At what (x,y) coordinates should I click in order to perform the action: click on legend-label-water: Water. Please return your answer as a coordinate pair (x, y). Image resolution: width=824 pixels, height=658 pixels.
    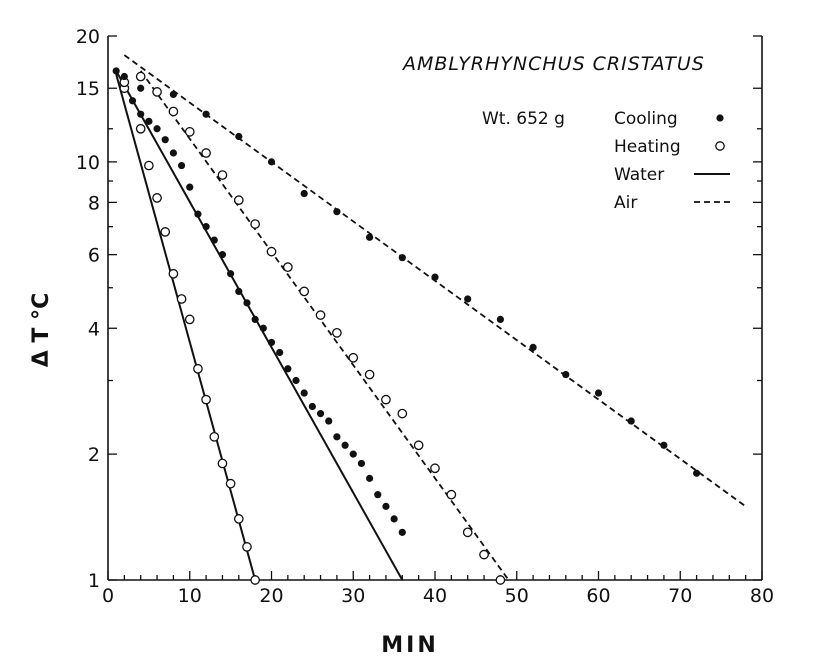
    Looking at the image, I should click on (639, 175).